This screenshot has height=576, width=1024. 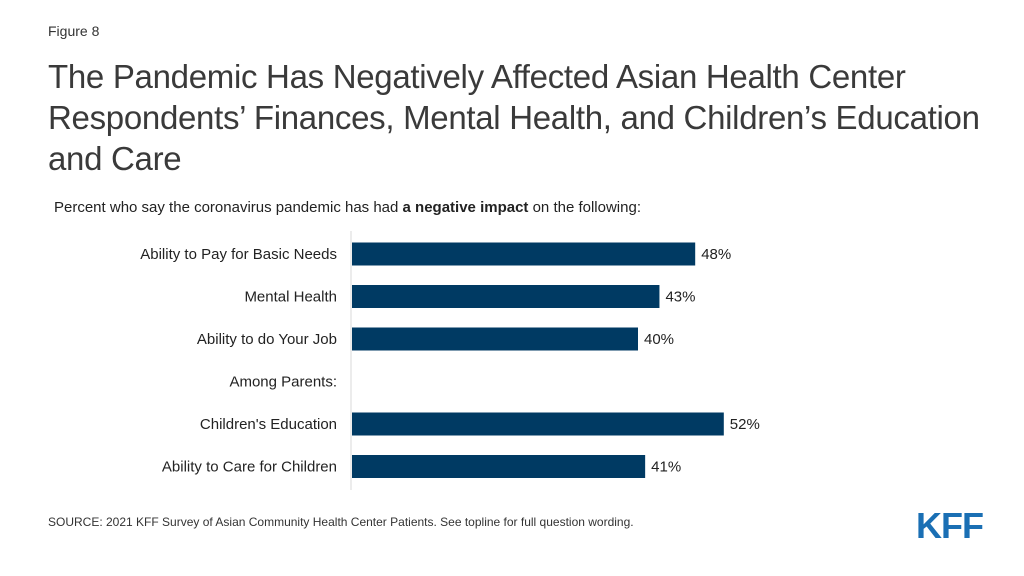 I want to click on category-label: Children's Education, so click(x=268, y=424).